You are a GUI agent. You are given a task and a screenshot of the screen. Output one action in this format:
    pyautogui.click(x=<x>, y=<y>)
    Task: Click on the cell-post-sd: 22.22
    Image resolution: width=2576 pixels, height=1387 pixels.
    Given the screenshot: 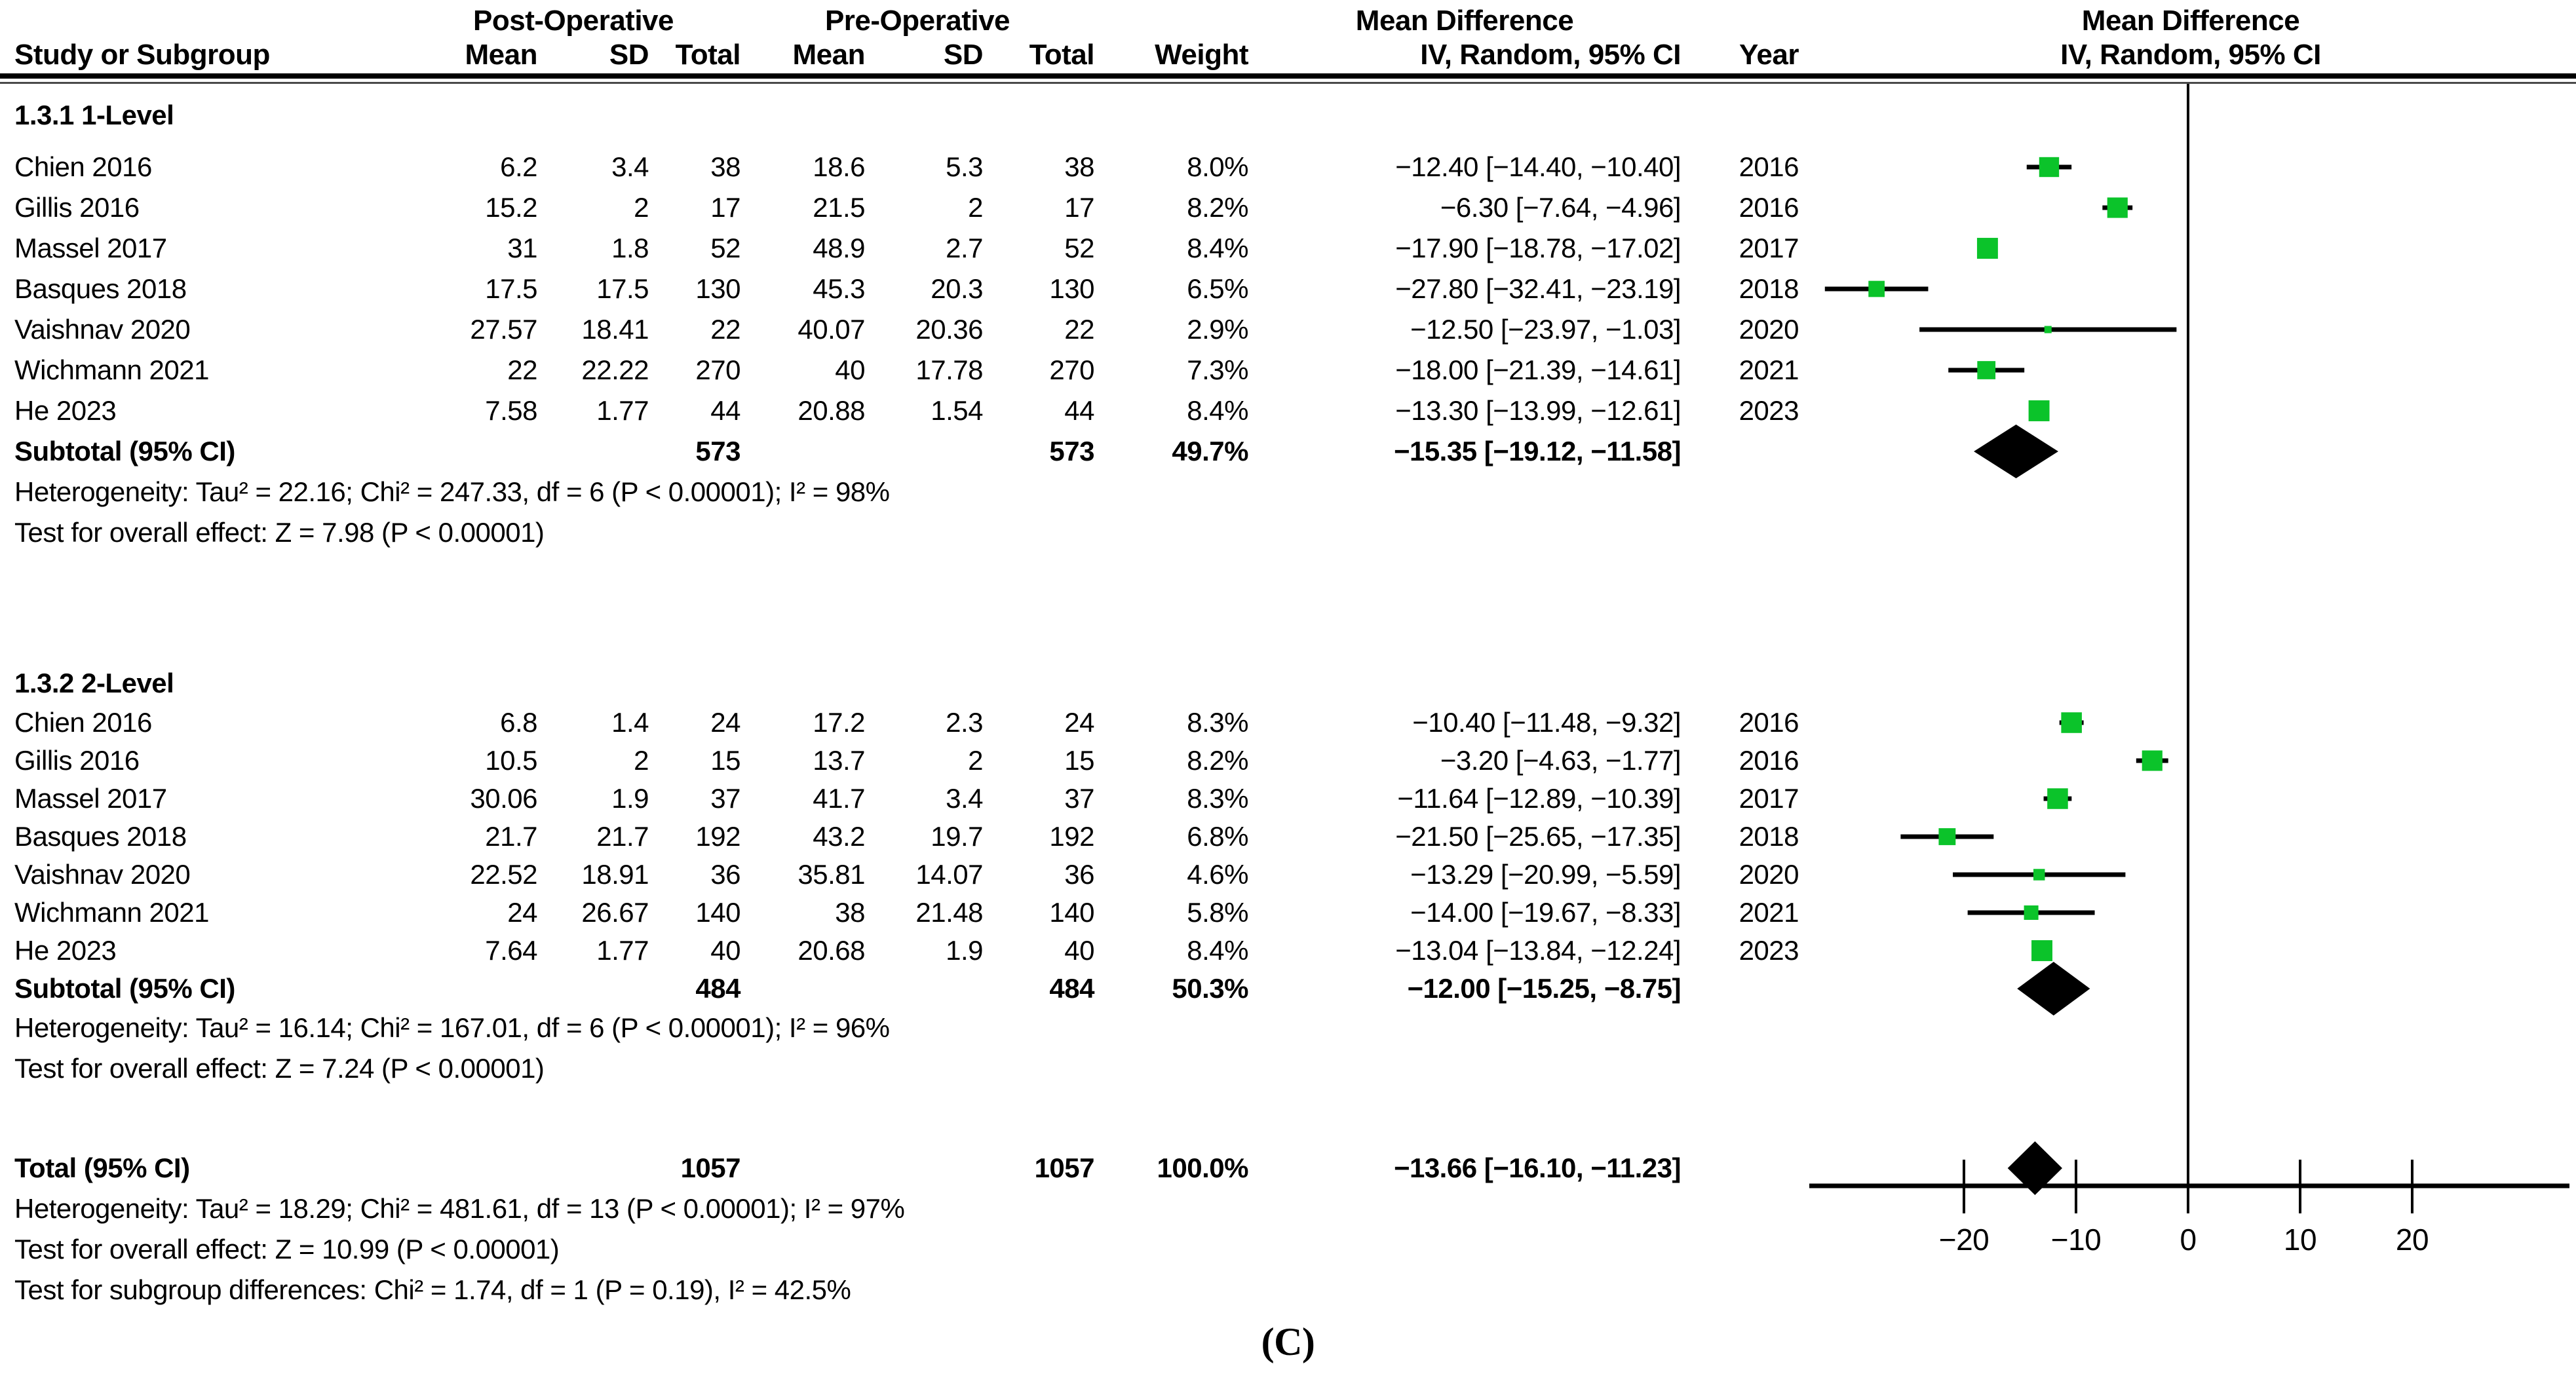 What is the action you would take?
    pyautogui.click(x=615, y=369)
    